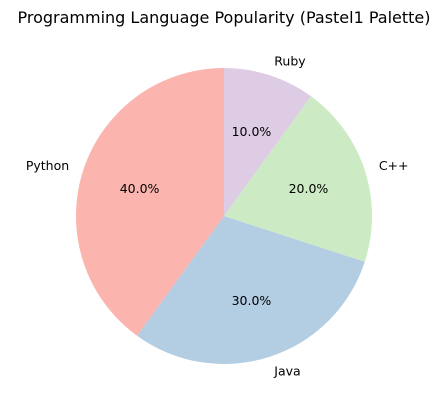 This screenshot has width=448, height=411. Describe the element at coordinates (286, 370) in the screenshot. I see `slice-label-java: Java` at that location.